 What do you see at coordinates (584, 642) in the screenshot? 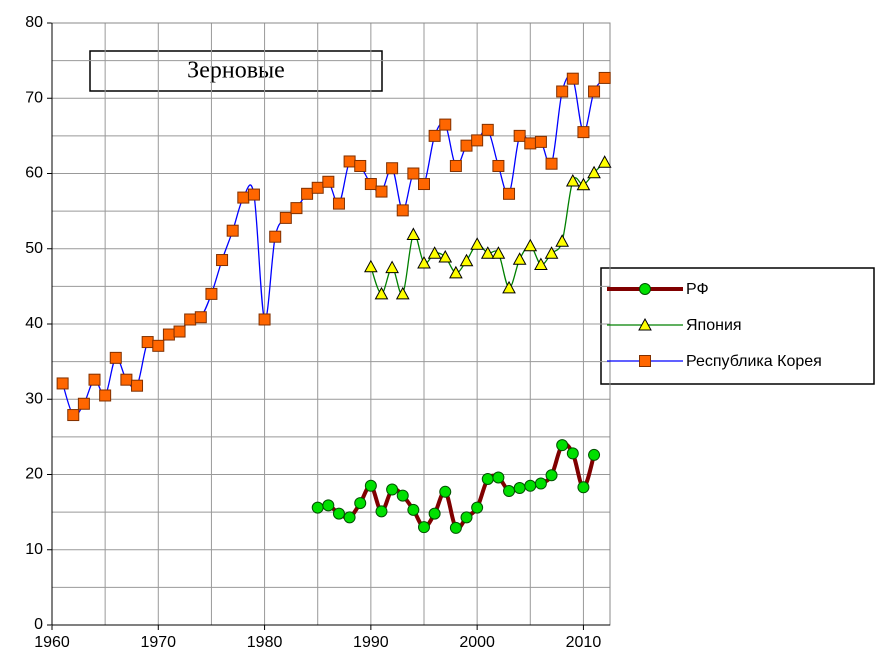
I see `x-tick-label: 2010` at bounding box center [584, 642].